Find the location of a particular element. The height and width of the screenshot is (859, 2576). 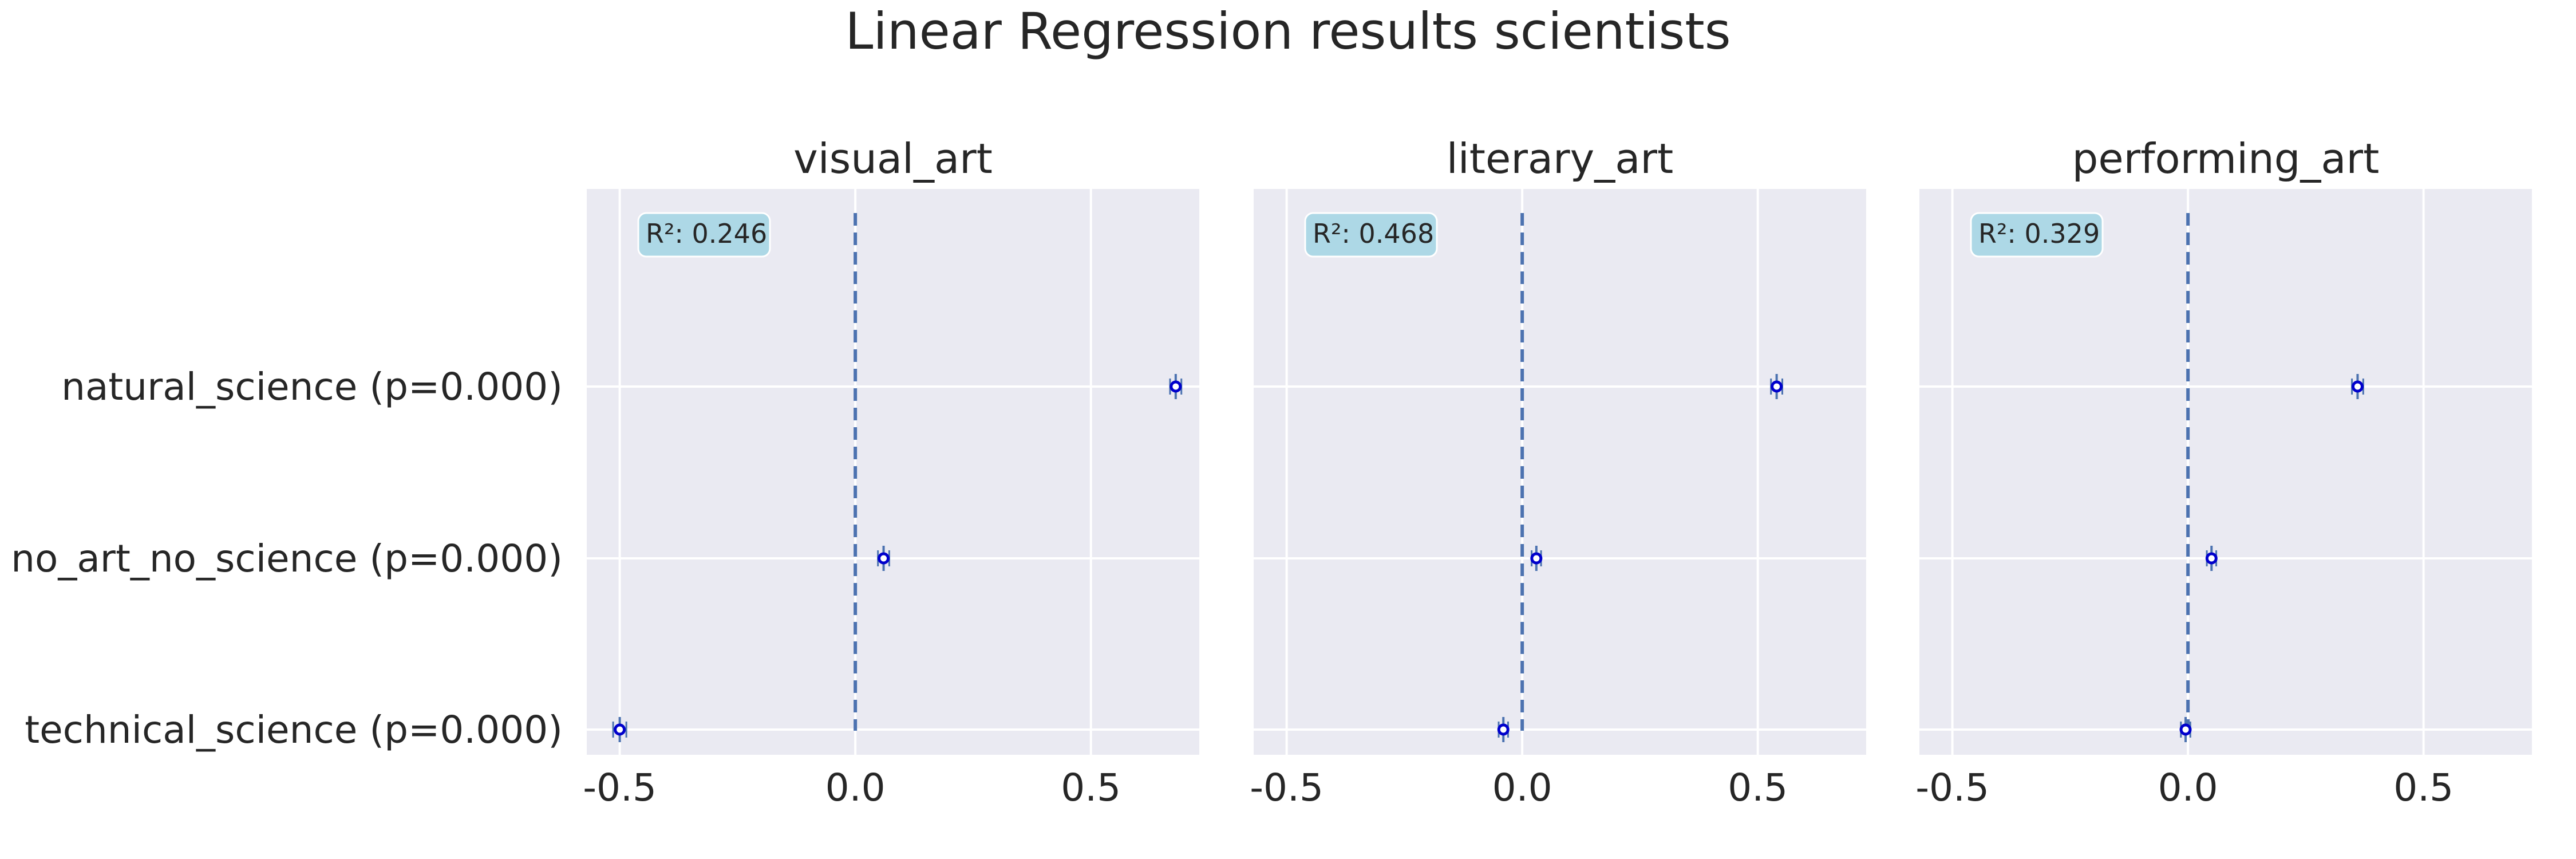

r-squared-label: R²: 0.246 is located at coordinates (706, 234).